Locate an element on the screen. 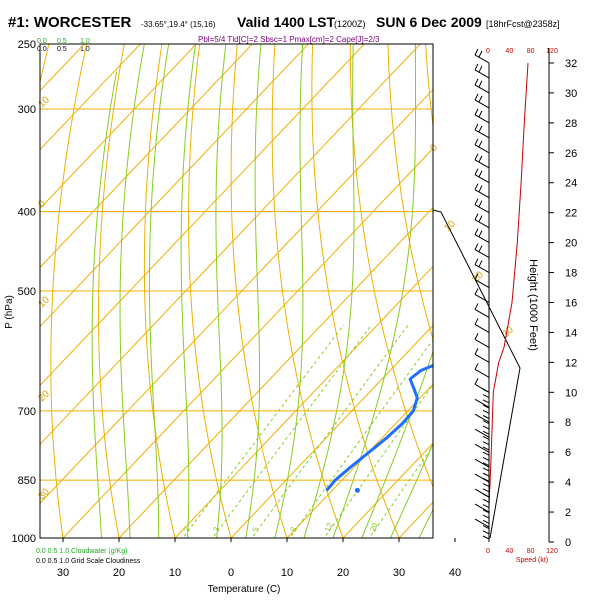 Image resolution: width=600 pixels, height=600 pixels. speed-tick-bottom: 120 is located at coordinates (552, 551).